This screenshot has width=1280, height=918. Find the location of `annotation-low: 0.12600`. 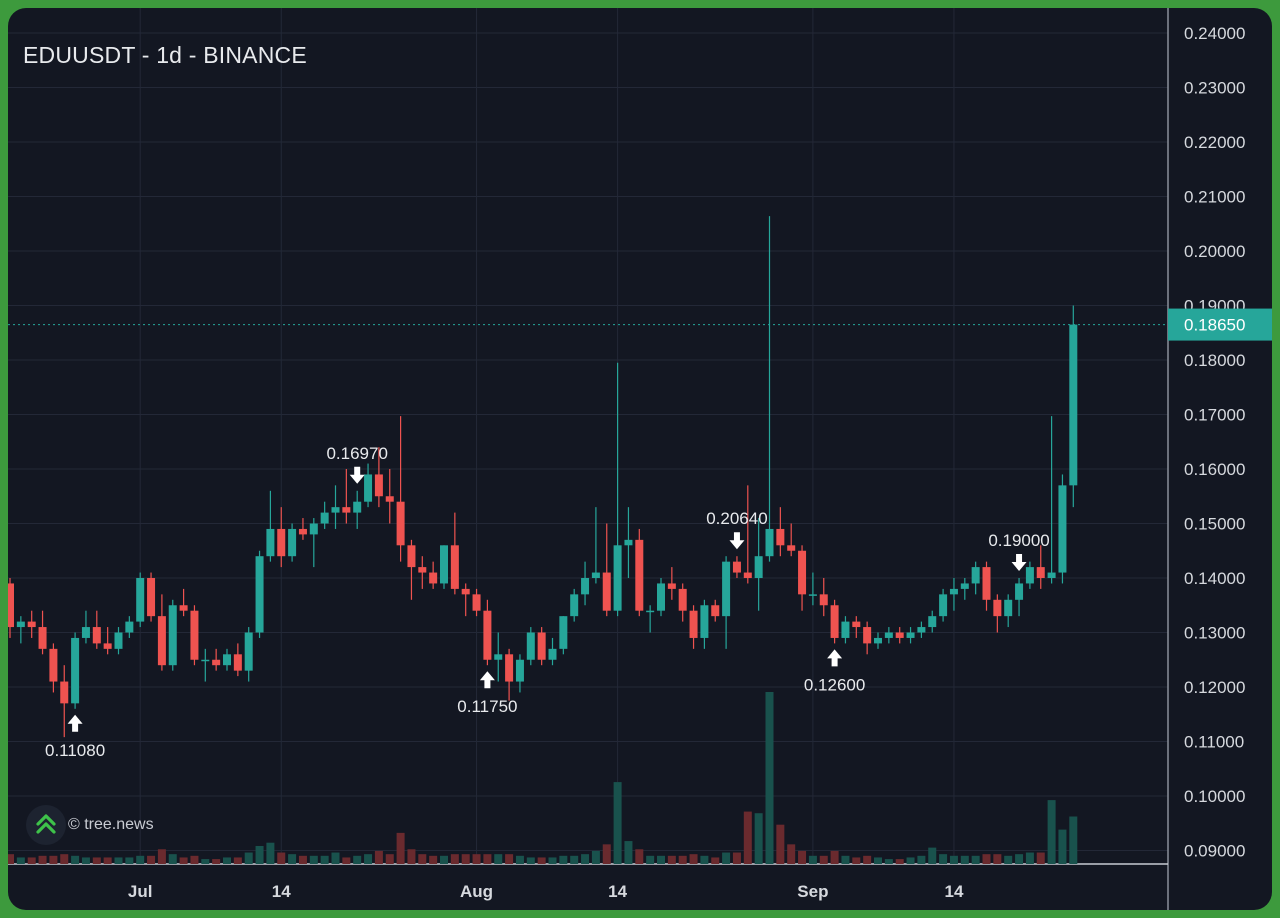

annotation-low: 0.12600 is located at coordinates (834, 671).